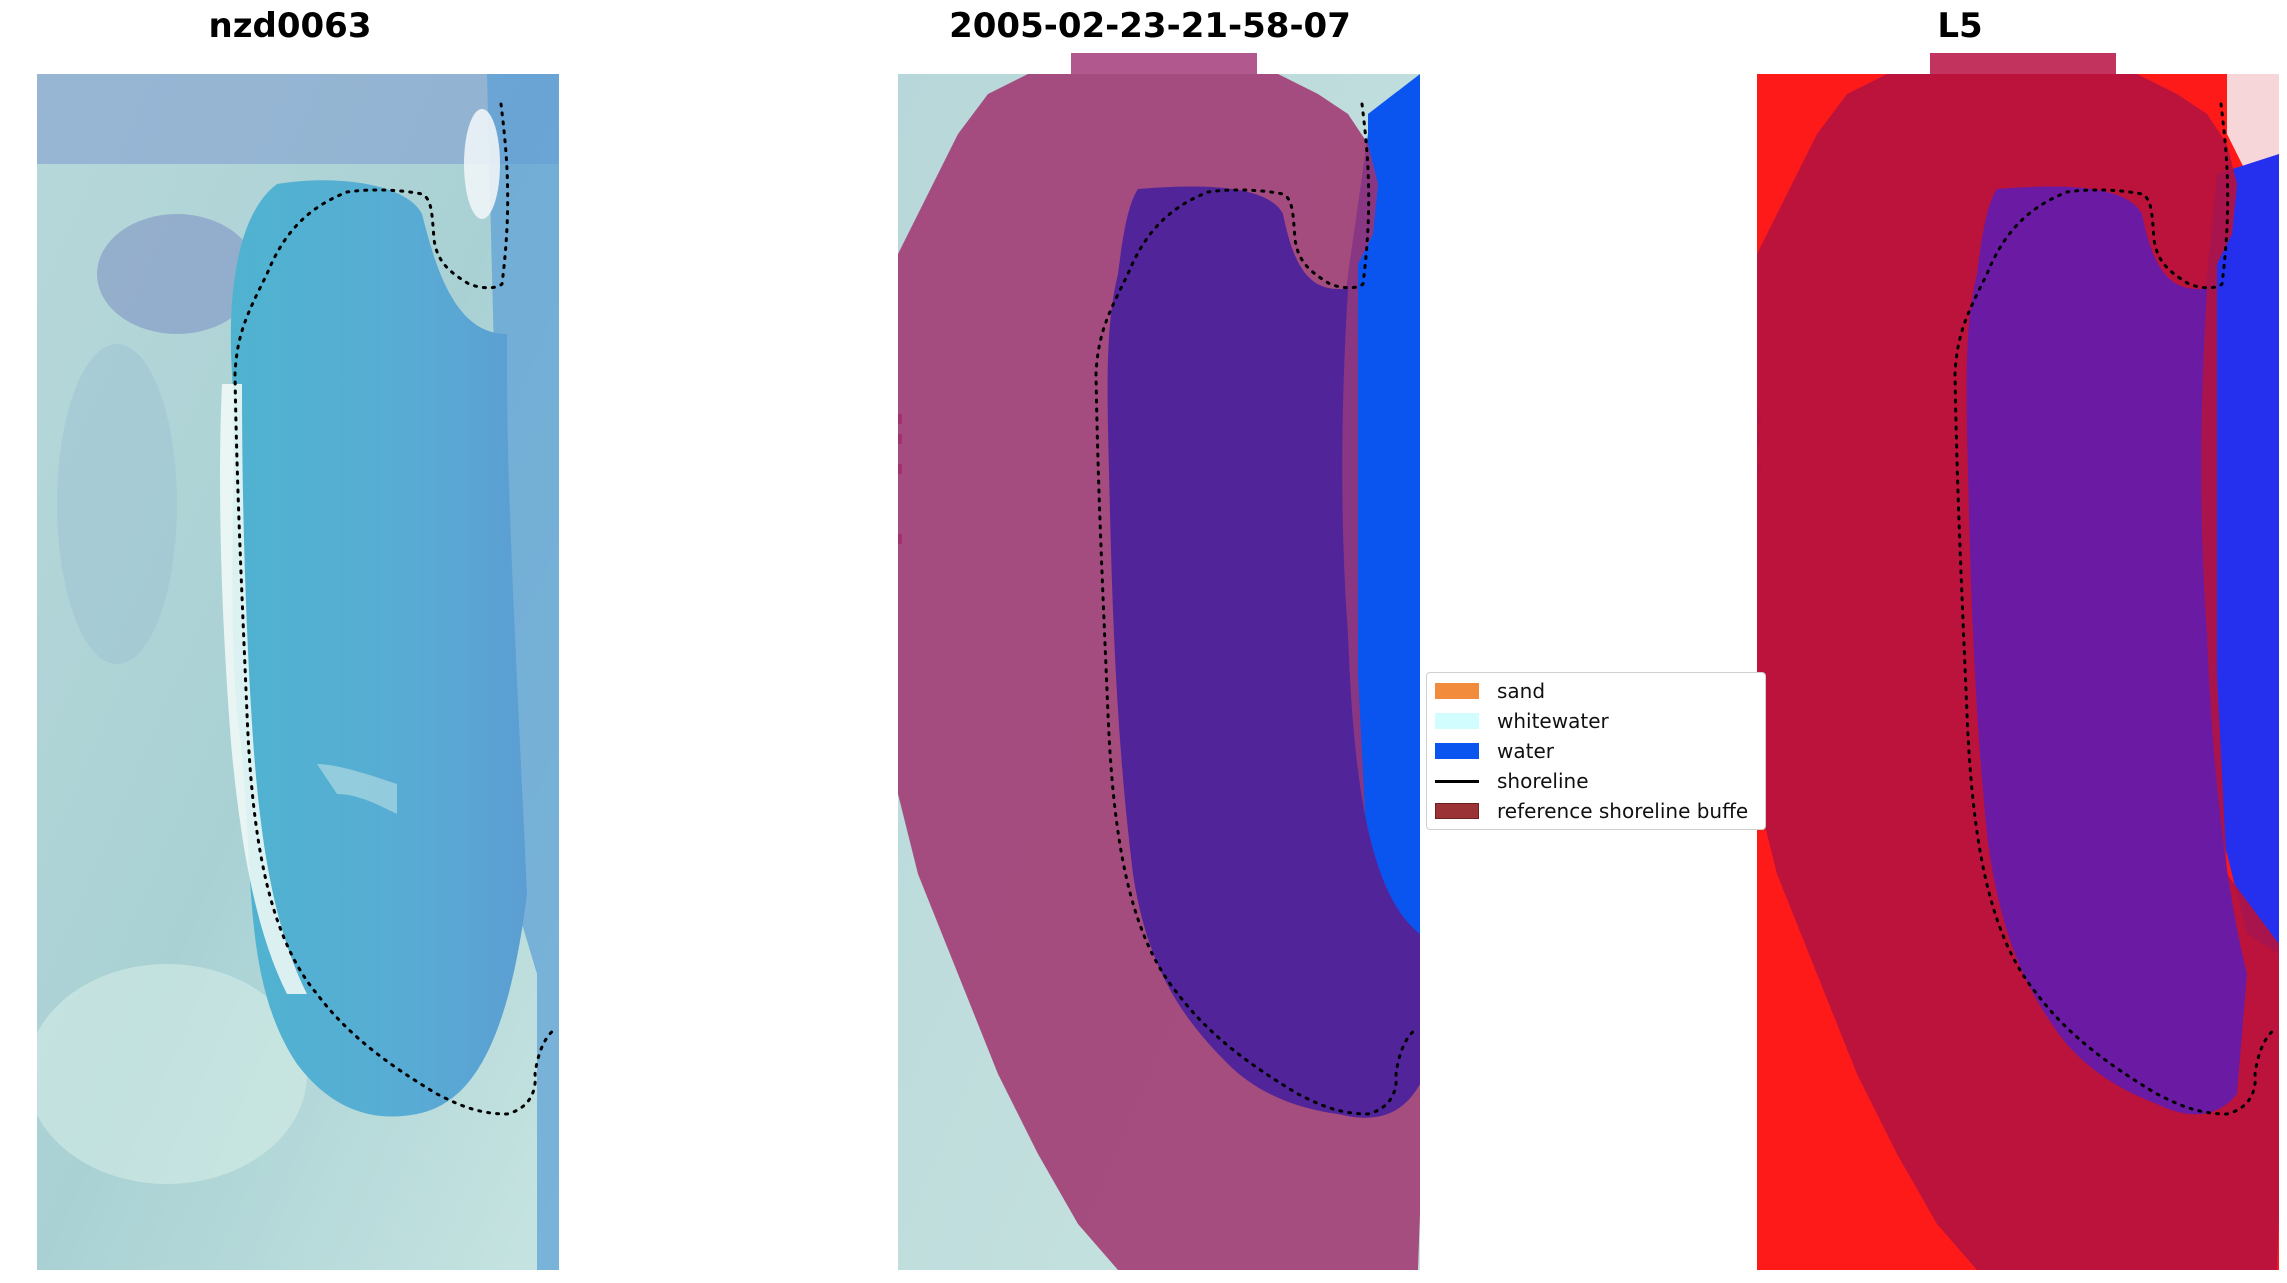  I want to click on panel-title-rgb: nzd0063, so click(290, 26).